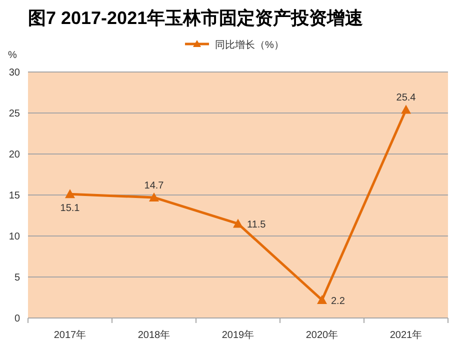 The width and height of the screenshot is (473, 346). What do you see at coordinates (238, 335) in the screenshot?
I see `x-tick-label: 2019年` at bounding box center [238, 335].